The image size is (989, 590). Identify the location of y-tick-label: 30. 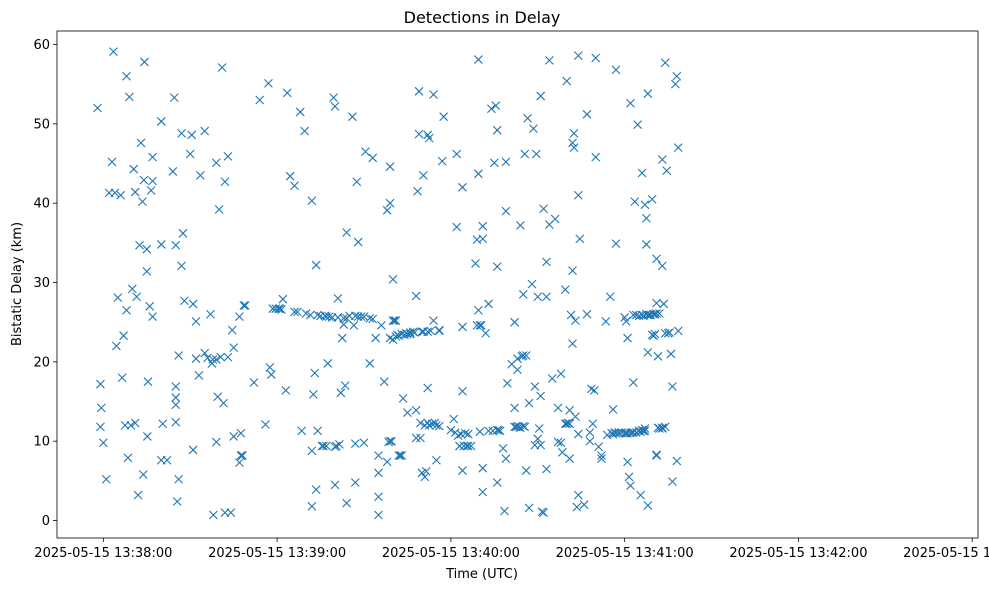
(41, 283).